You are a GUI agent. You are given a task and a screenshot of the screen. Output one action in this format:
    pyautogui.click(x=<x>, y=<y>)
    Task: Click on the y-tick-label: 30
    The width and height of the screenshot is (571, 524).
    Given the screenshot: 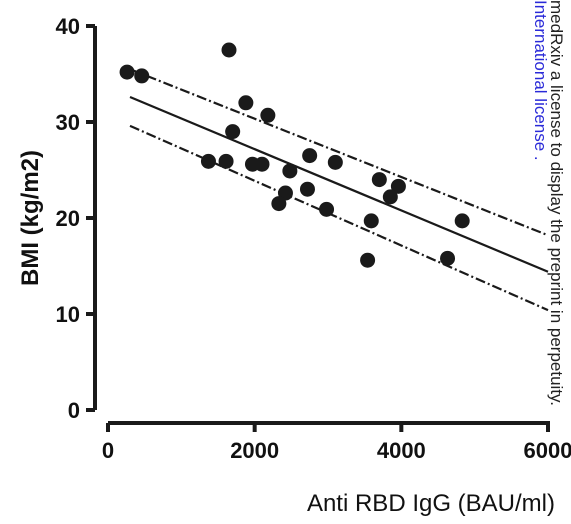 What is the action you would take?
    pyautogui.click(x=68, y=122)
    